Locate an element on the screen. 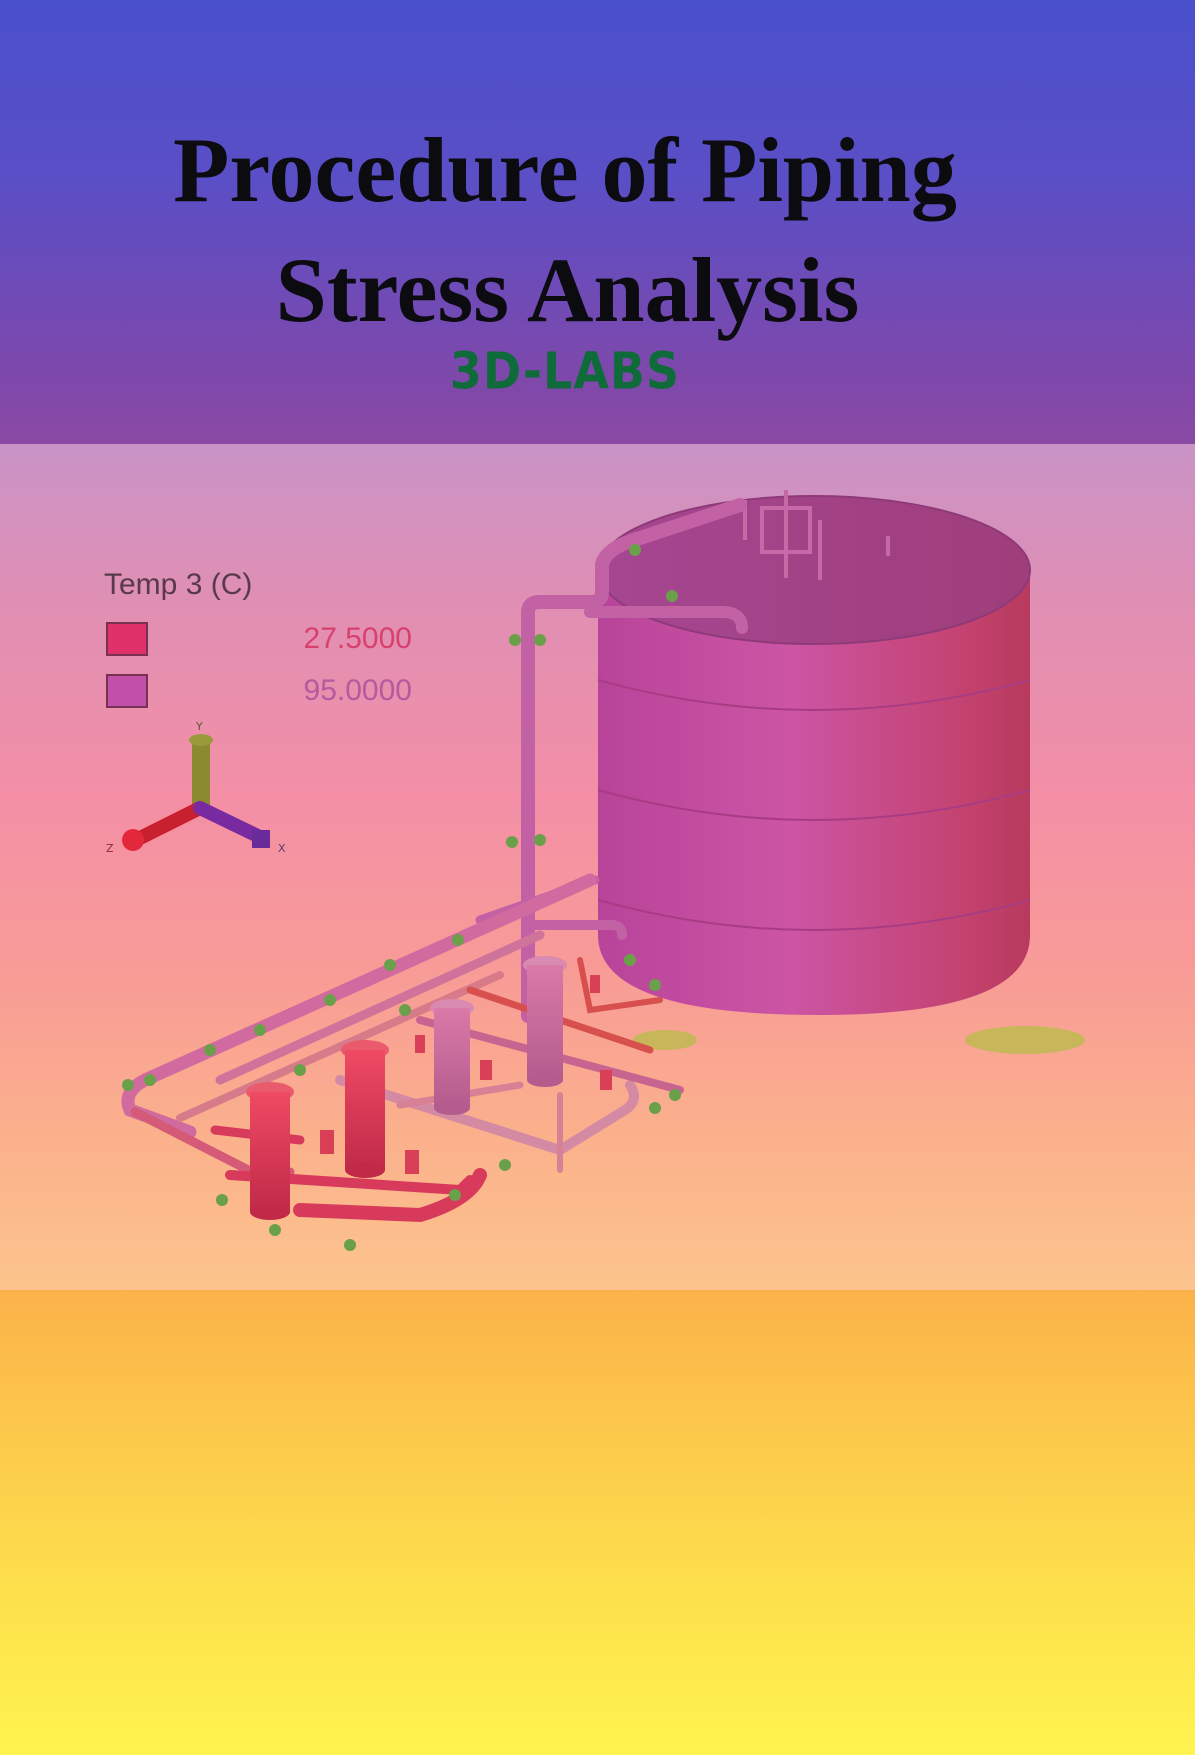 The image size is (1195, 1755). brand-logo-text: 3D-LABS is located at coordinates (565, 371).